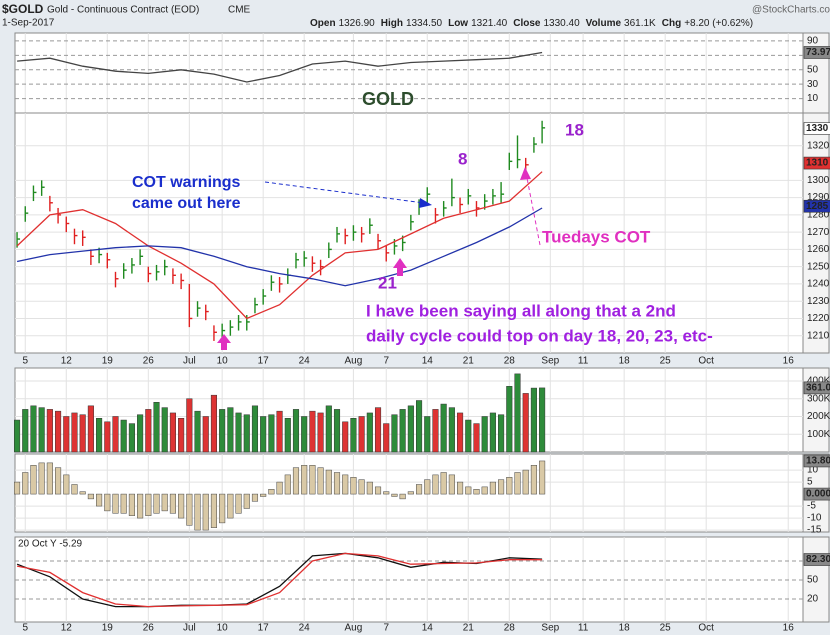 Image resolution: width=830 pixels, height=635 pixels. I want to click on stat-value: 1321.40, so click(489, 23).